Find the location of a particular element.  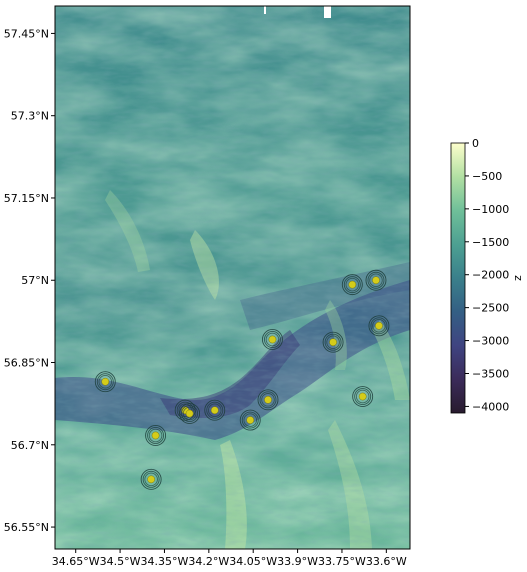

colorbar-tick-label: 0 is located at coordinates (475, 143).